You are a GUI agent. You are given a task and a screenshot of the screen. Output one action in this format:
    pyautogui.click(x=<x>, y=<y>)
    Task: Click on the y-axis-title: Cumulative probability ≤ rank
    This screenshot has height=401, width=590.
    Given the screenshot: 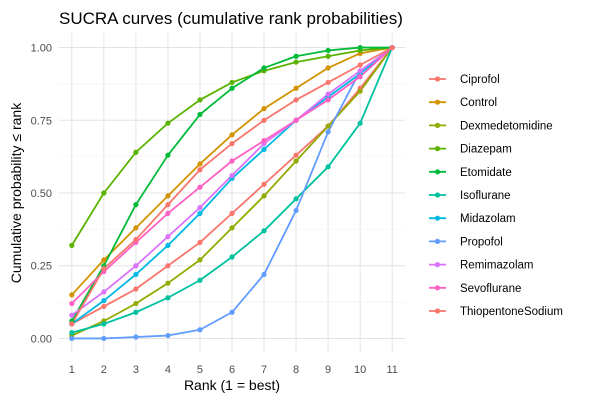 What is the action you would take?
    pyautogui.click(x=16, y=192)
    